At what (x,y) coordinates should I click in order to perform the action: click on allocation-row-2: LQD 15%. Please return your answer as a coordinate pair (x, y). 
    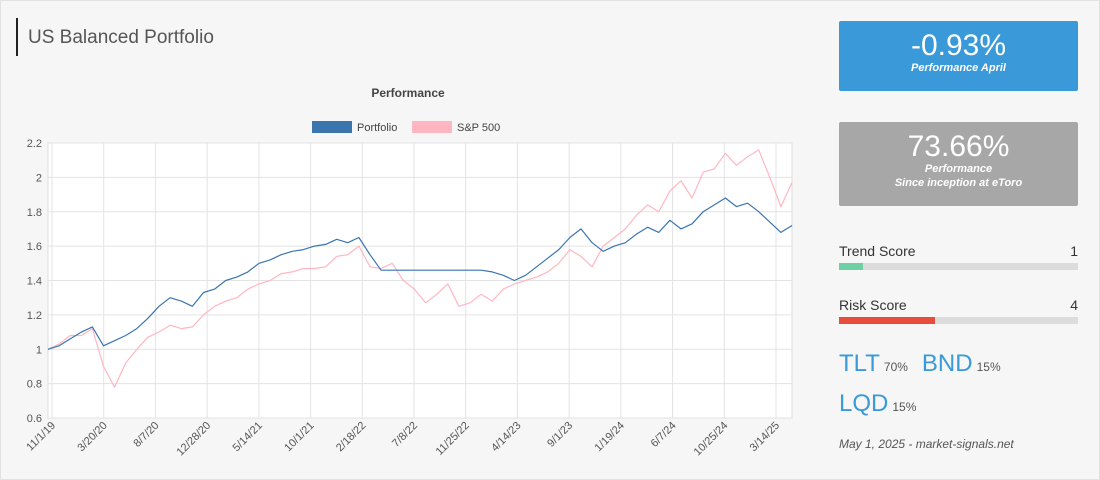
    Looking at the image, I should click on (884, 404).